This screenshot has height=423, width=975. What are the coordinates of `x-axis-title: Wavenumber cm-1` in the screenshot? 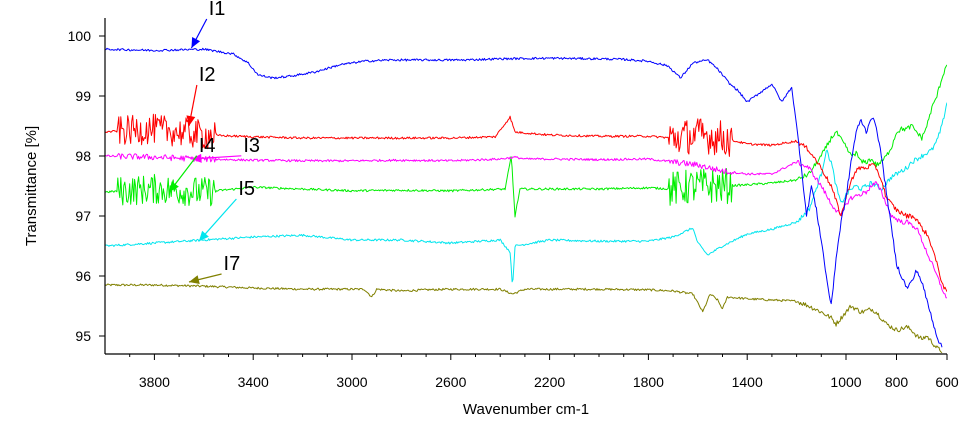 It's located at (526, 409).